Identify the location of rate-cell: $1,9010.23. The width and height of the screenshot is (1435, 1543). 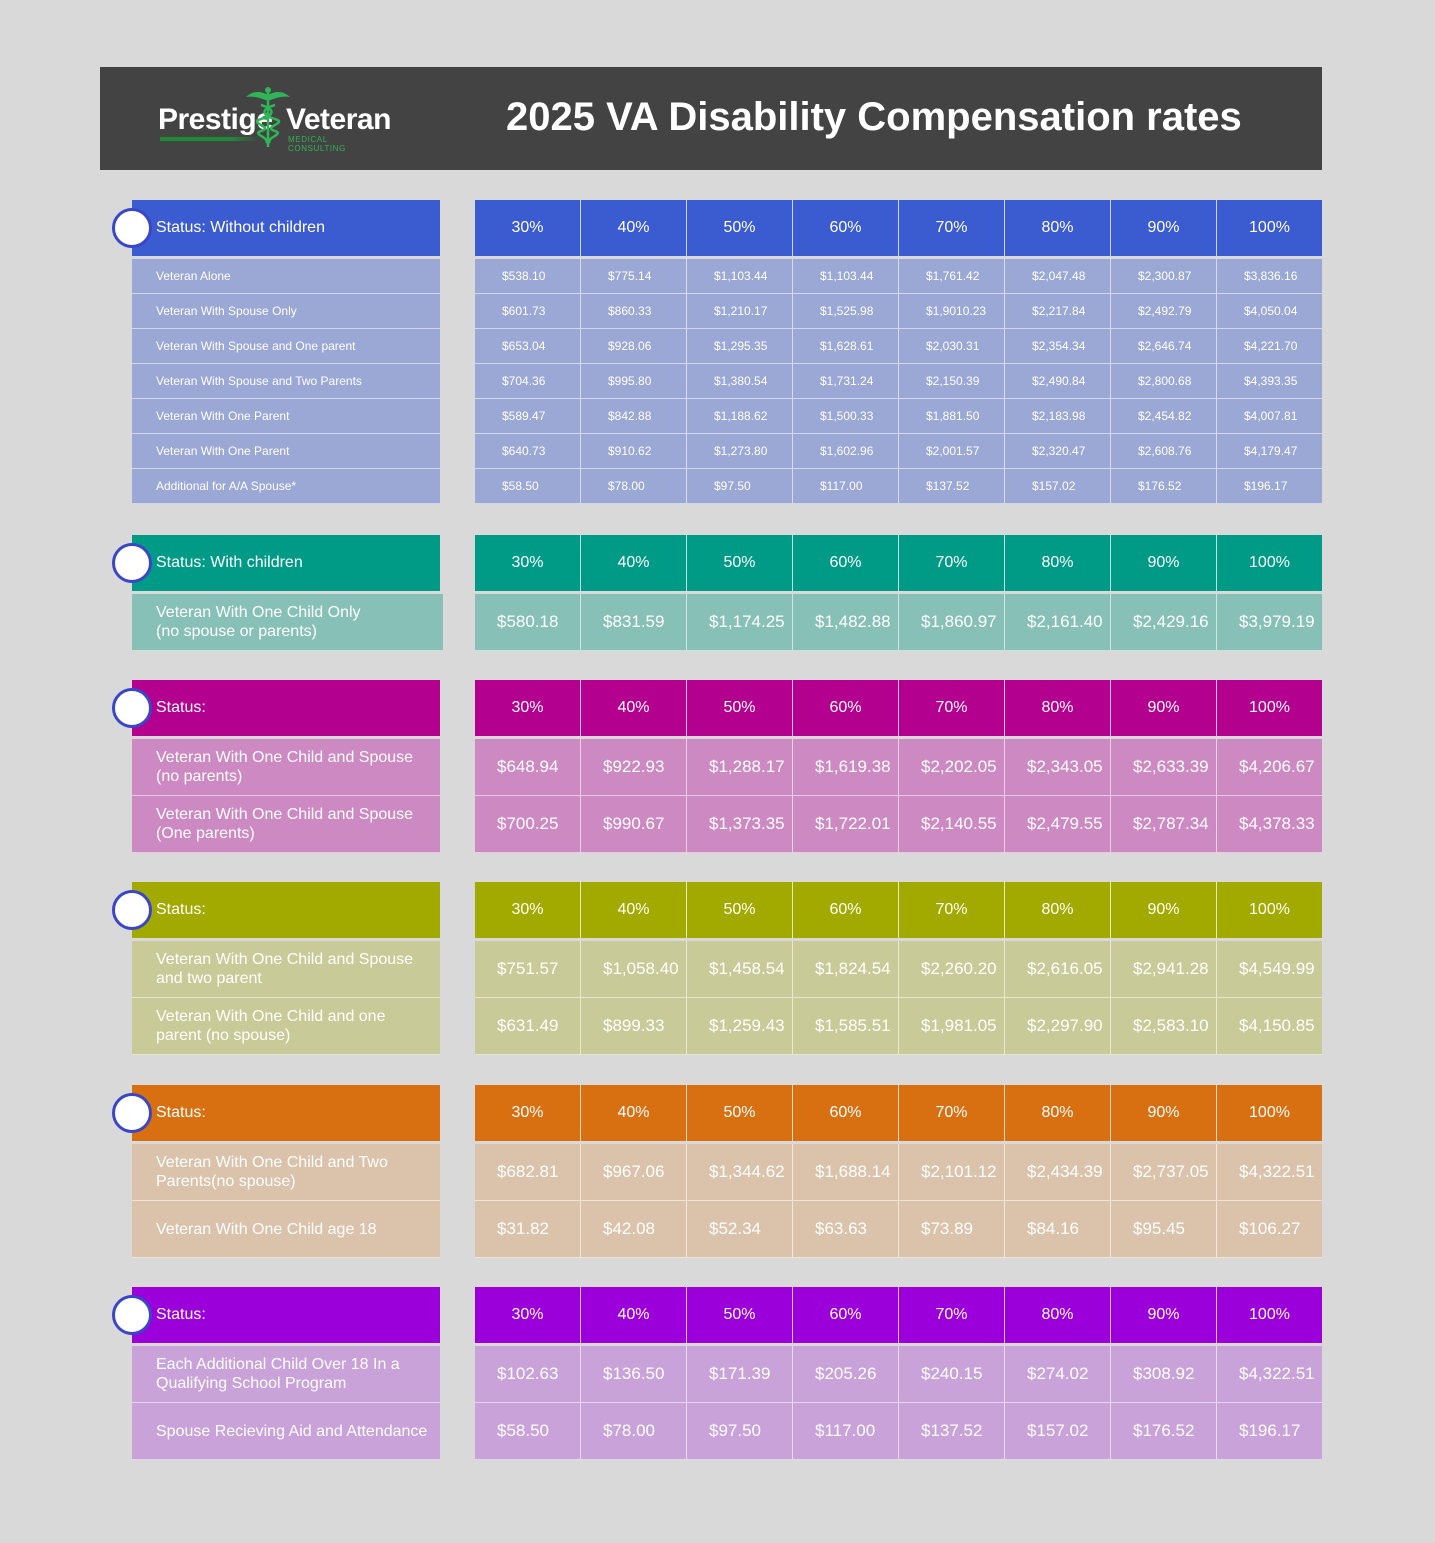
(952, 311).